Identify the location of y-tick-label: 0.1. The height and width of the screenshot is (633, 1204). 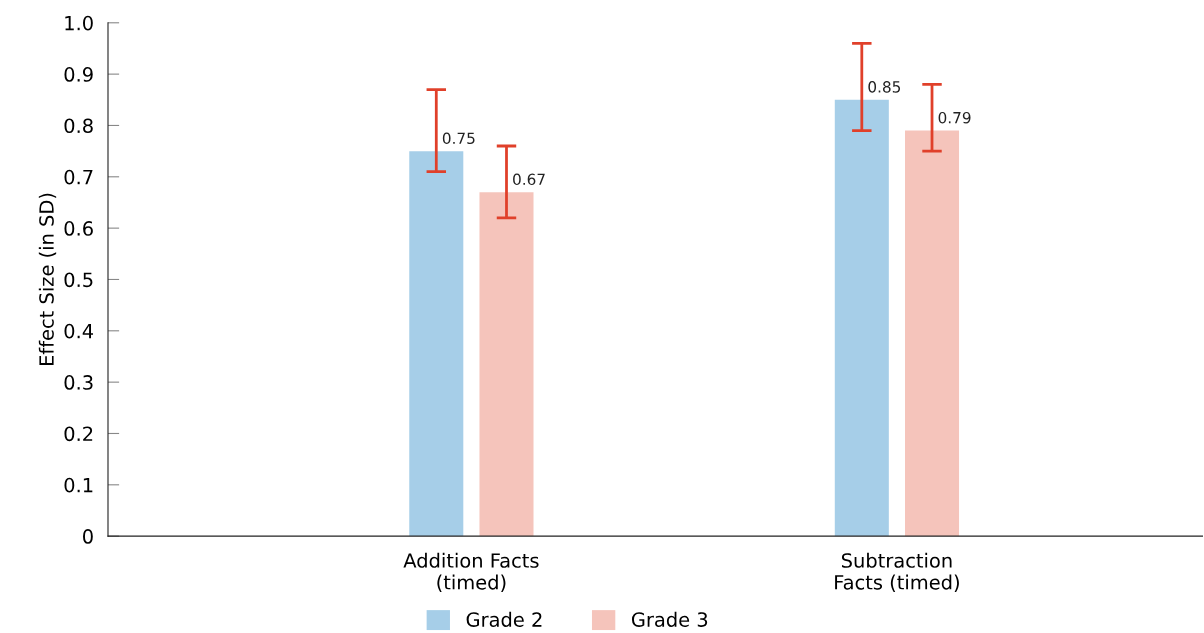
(78, 485).